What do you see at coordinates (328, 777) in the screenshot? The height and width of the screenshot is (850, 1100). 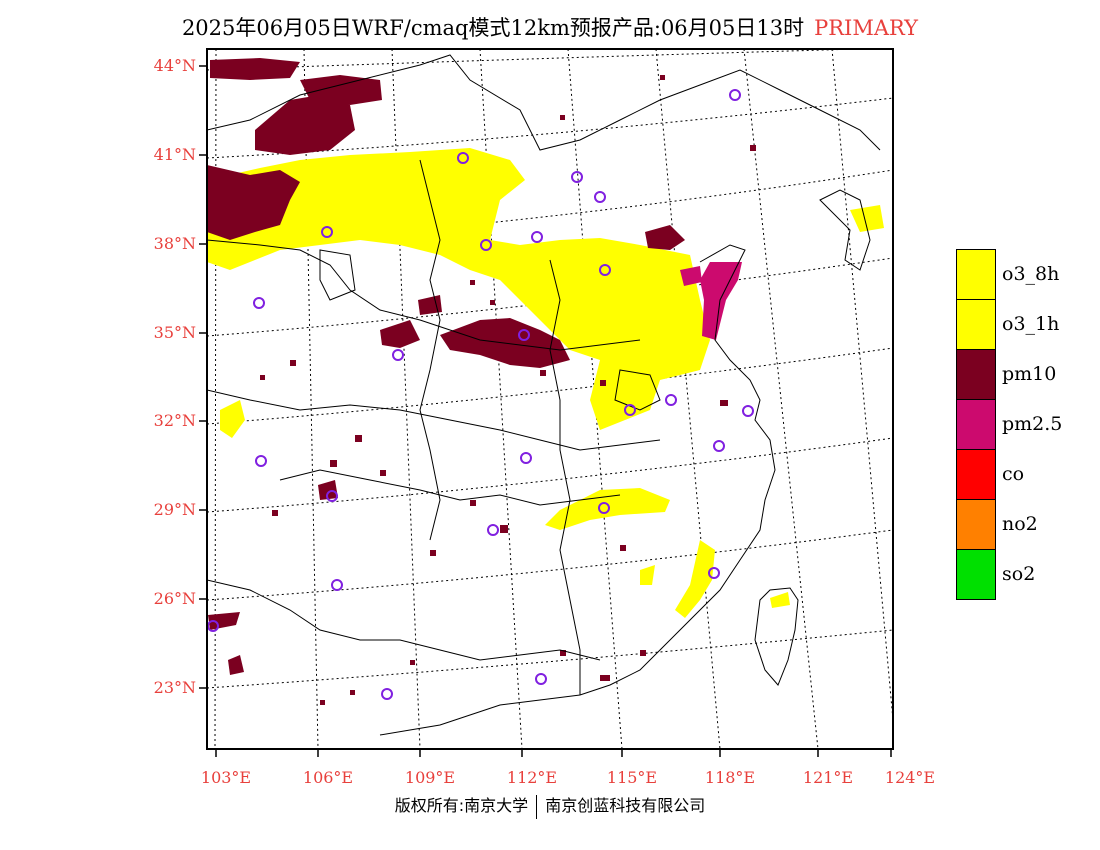 I see `lon-label-106: 106°E` at bounding box center [328, 777].